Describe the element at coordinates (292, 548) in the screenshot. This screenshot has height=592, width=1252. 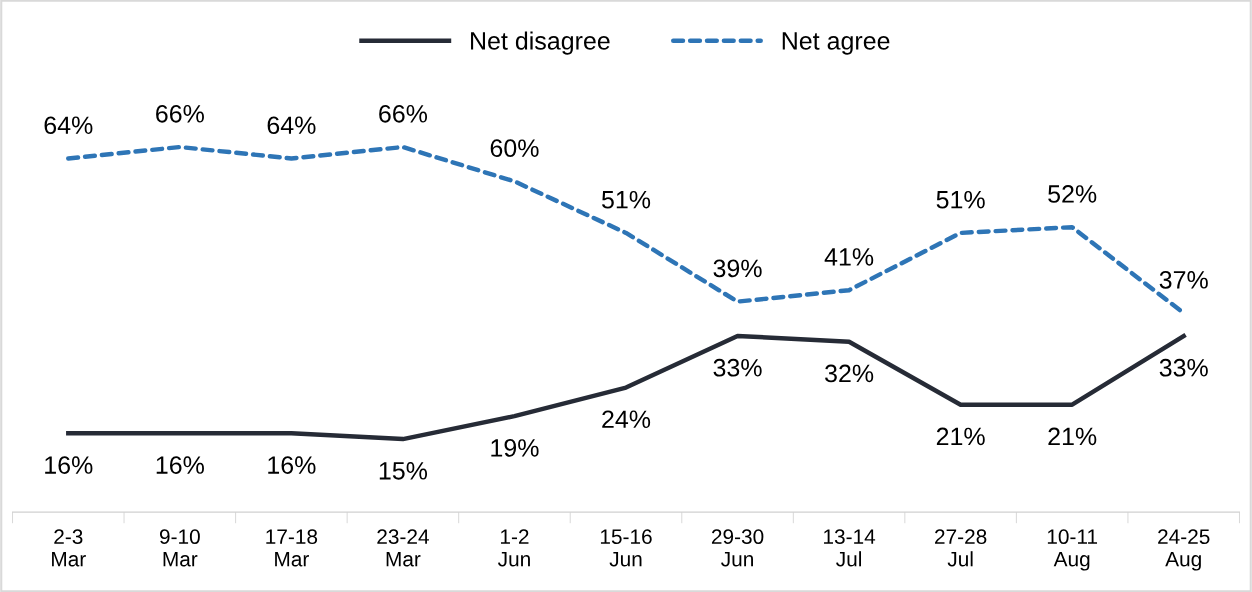
I see `x-tick-label: 17-18 Mar` at that location.